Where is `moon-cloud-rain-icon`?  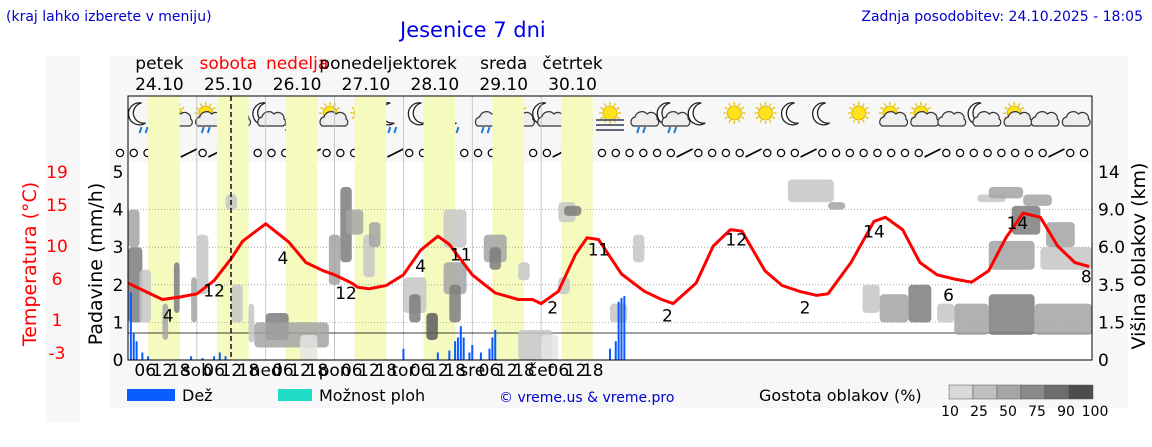 moon-cloud-rain-icon is located at coordinates (673, 118).